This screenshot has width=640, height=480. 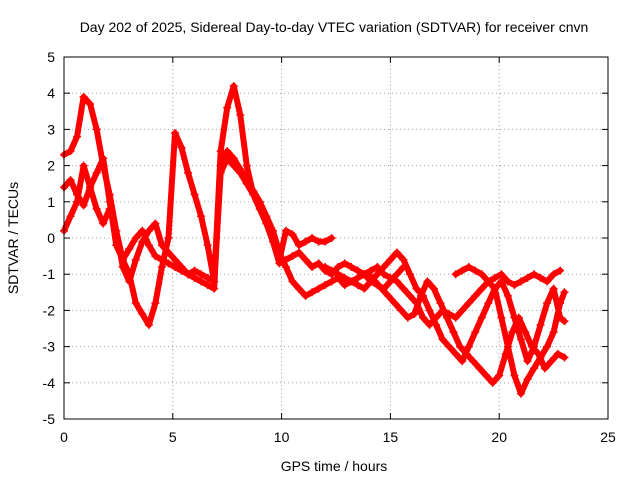 I want to click on x-tick-label: 0, so click(x=64, y=437).